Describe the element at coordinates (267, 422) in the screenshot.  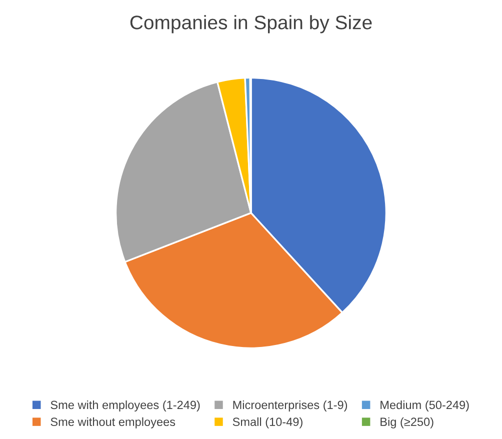
I see `legend-label: Small (10-49)` at that location.